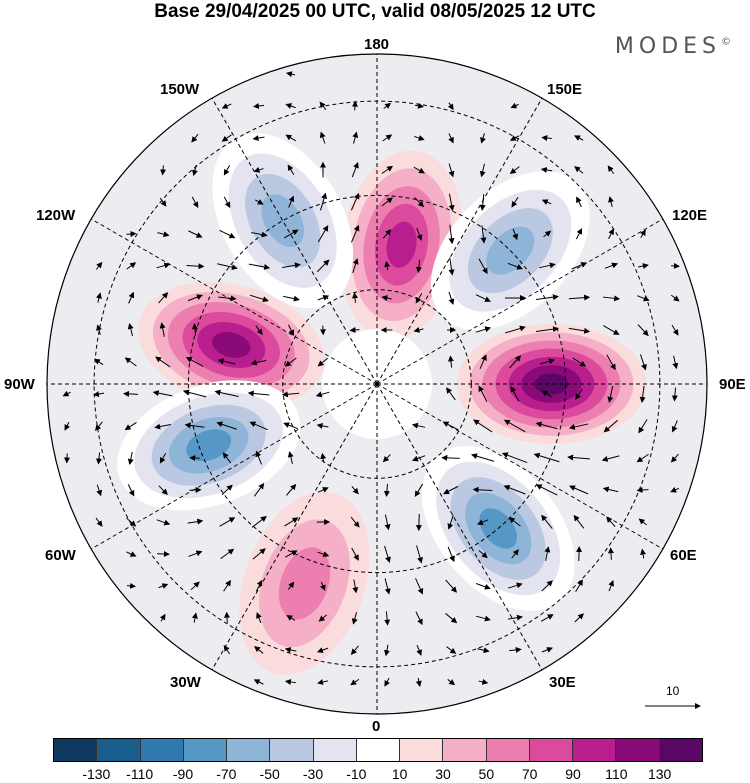 This screenshot has width=750, height=783. What do you see at coordinates (683, 555) in the screenshot?
I see `lon-label-60e: 60E` at bounding box center [683, 555].